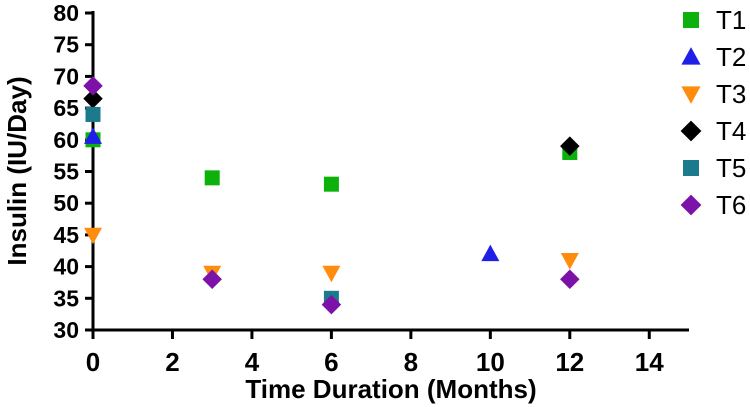 This screenshot has height=407, width=750. Describe the element at coordinates (66, 330) in the screenshot. I see `y-tick-label-30: 30` at that location.